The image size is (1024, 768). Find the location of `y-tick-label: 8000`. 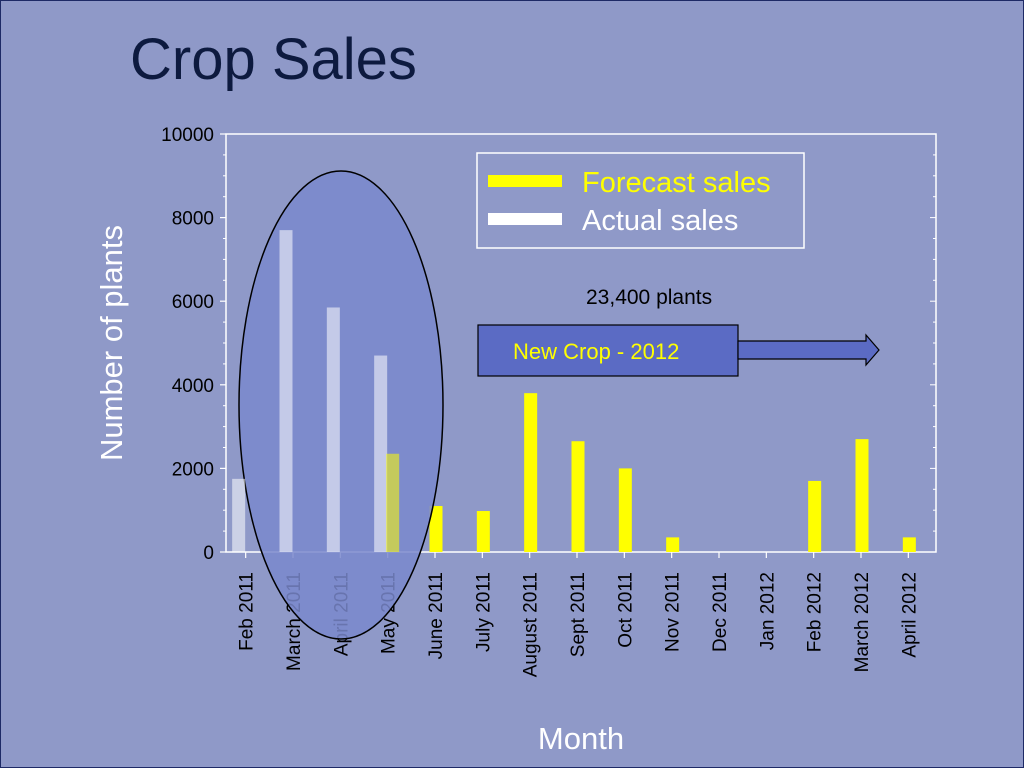

y-tick-label: 8000 is located at coordinates (193, 219).